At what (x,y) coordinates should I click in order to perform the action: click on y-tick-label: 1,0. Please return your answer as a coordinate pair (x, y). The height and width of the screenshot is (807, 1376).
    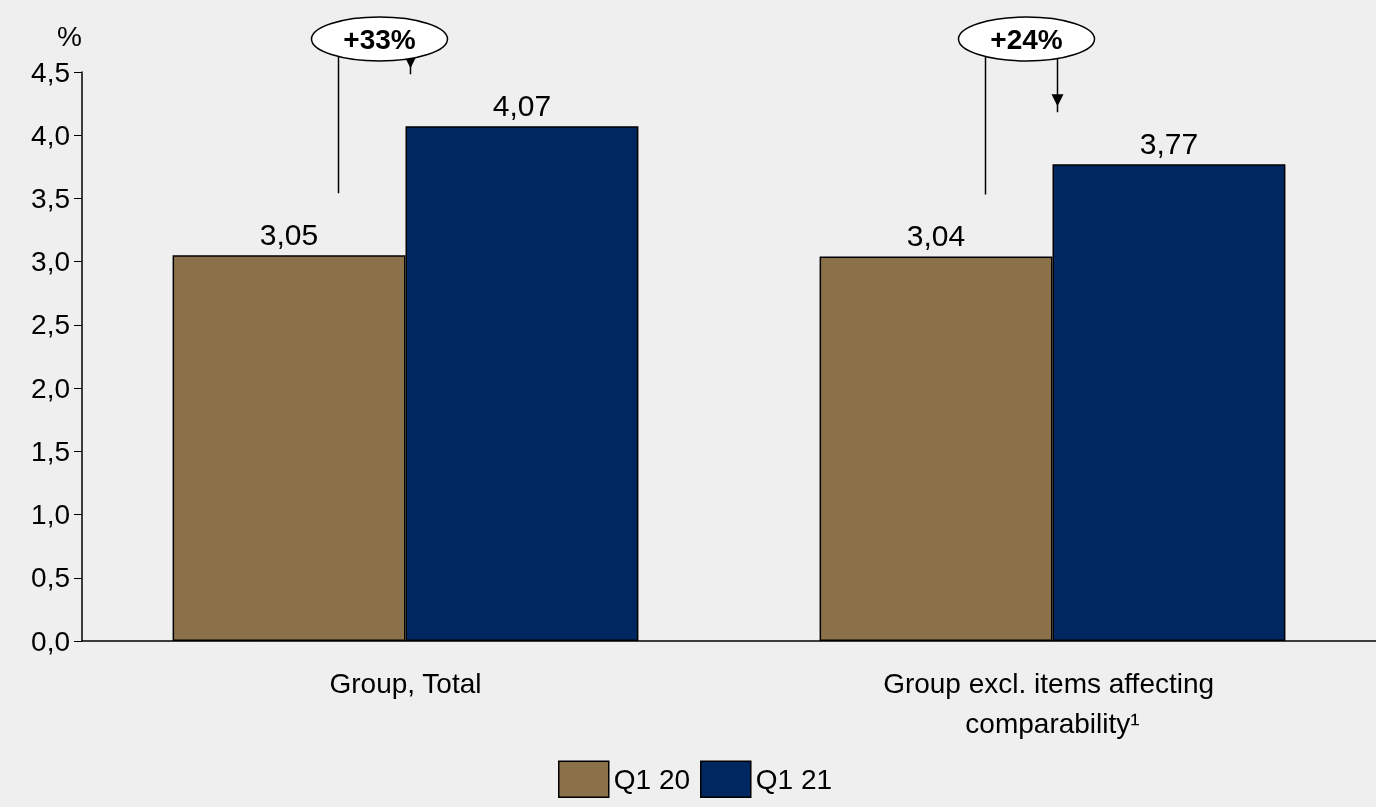
    Looking at the image, I should click on (50, 515).